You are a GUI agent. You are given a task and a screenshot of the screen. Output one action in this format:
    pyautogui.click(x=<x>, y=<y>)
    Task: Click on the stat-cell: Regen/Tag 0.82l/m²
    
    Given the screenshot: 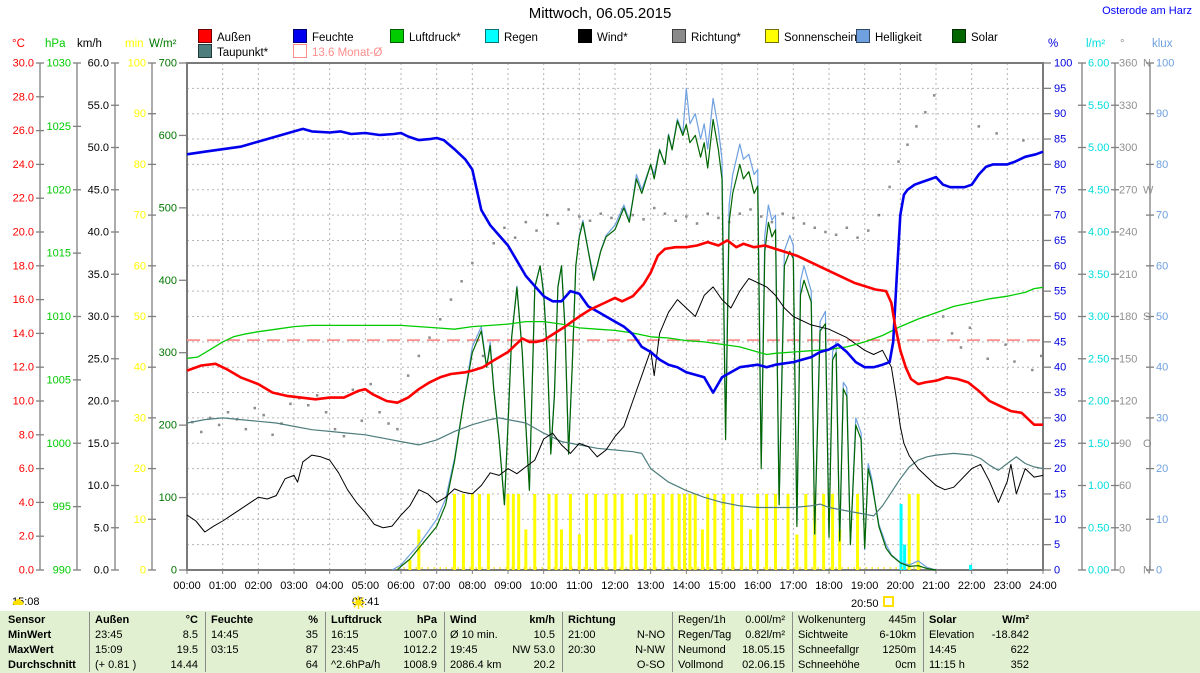 What is the action you would take?
    pyautogui.click(x=731, y=635)
    